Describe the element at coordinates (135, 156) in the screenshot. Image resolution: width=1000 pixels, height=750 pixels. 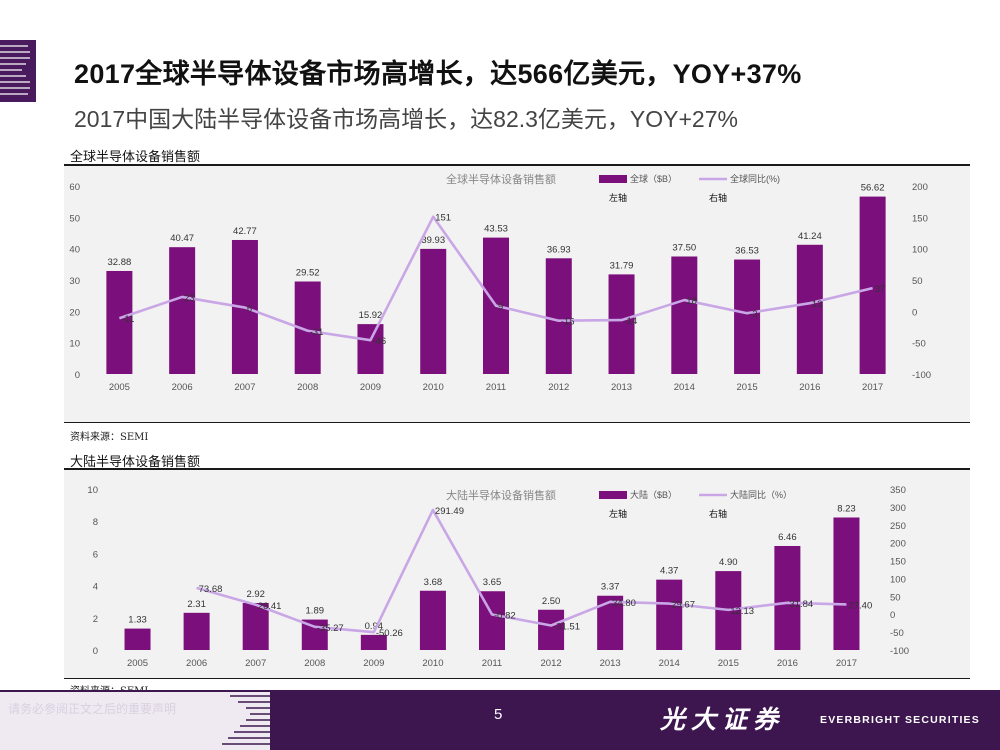
I see `chart1-section-label: 全球半导体设备销售额` at that location.